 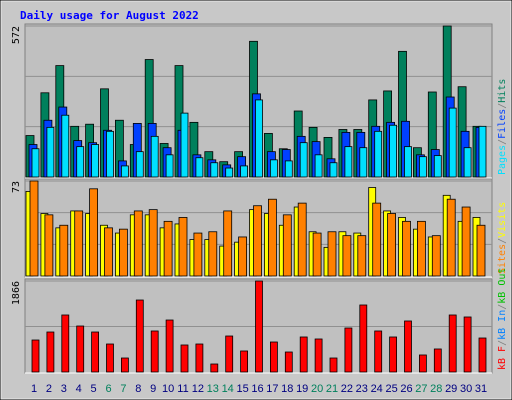 I want to click on x-tick-label: 29, so click(x=451, y=389).